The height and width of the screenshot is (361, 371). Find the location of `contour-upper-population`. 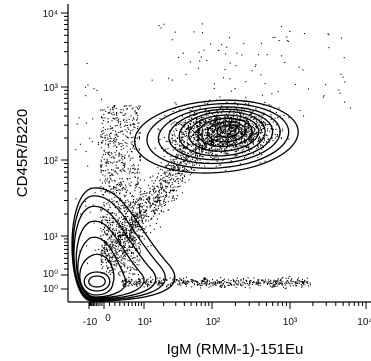

contour-upper-population is located at coordinates (226, 131).